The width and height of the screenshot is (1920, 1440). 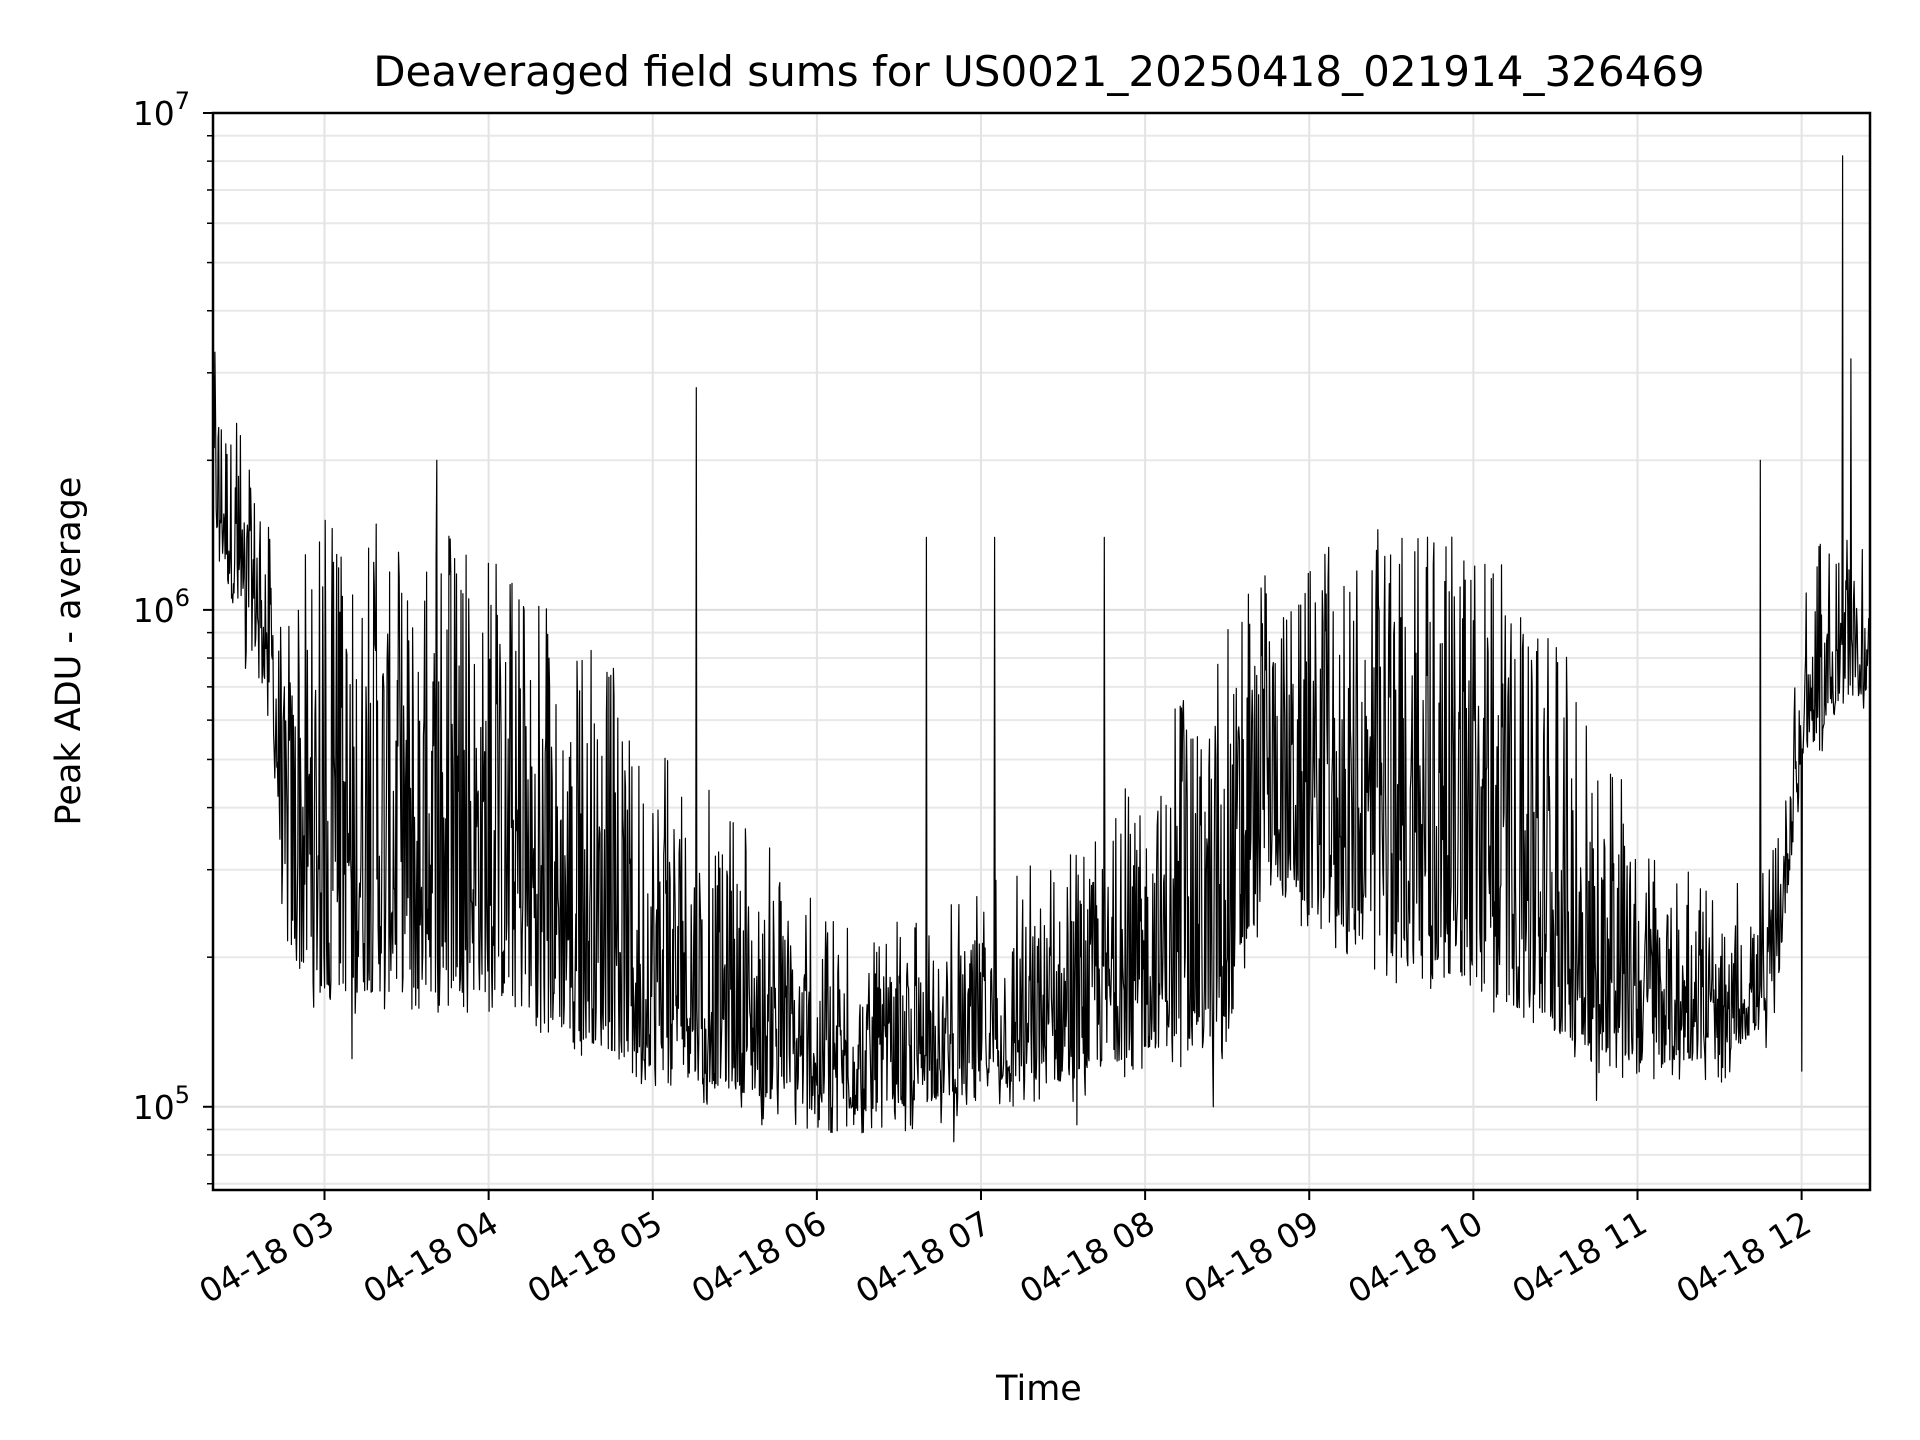 What do you see at coordinates (69, 651) in the screenshot?
I see `y-axis-label: Peak ADU - average` at bounding box center [69, 651].